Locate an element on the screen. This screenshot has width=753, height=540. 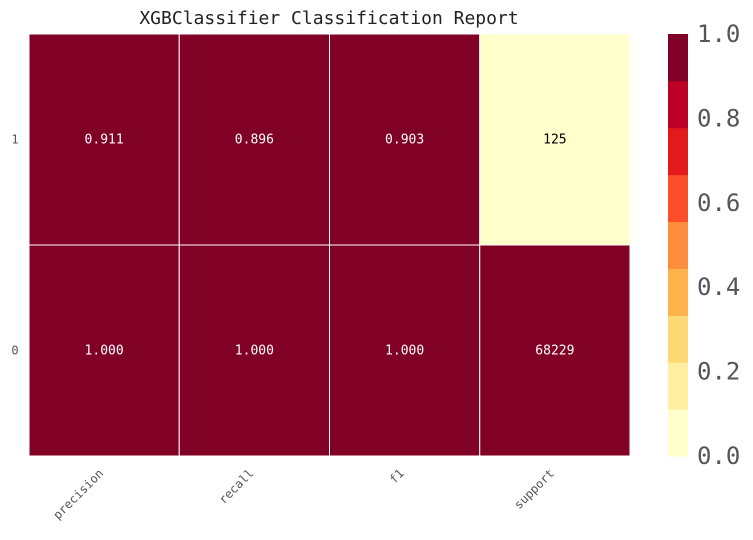
column-tick-label: support is located at coordinates (534, 489).